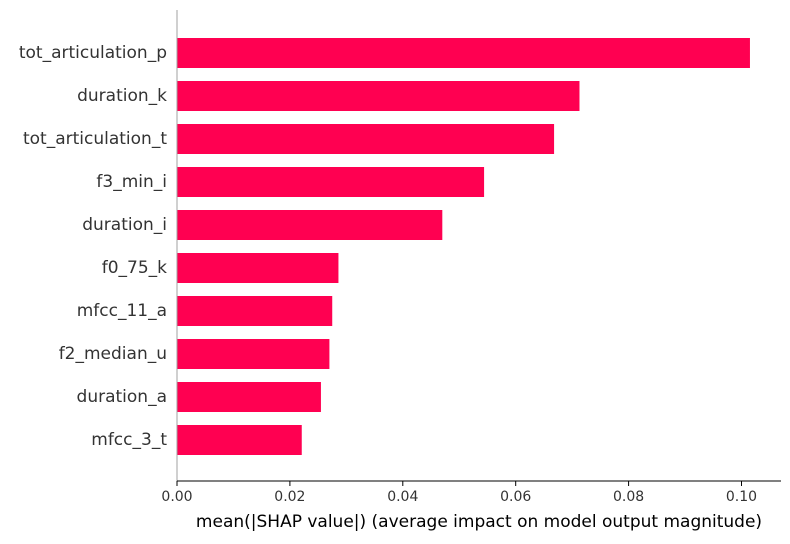 The width and height of the screenshot is (790, 544). What do you see at coordinates (289, 497) in the screenshot?
I see `x-tick-label: 0.02` at bounding box center [289, 497].